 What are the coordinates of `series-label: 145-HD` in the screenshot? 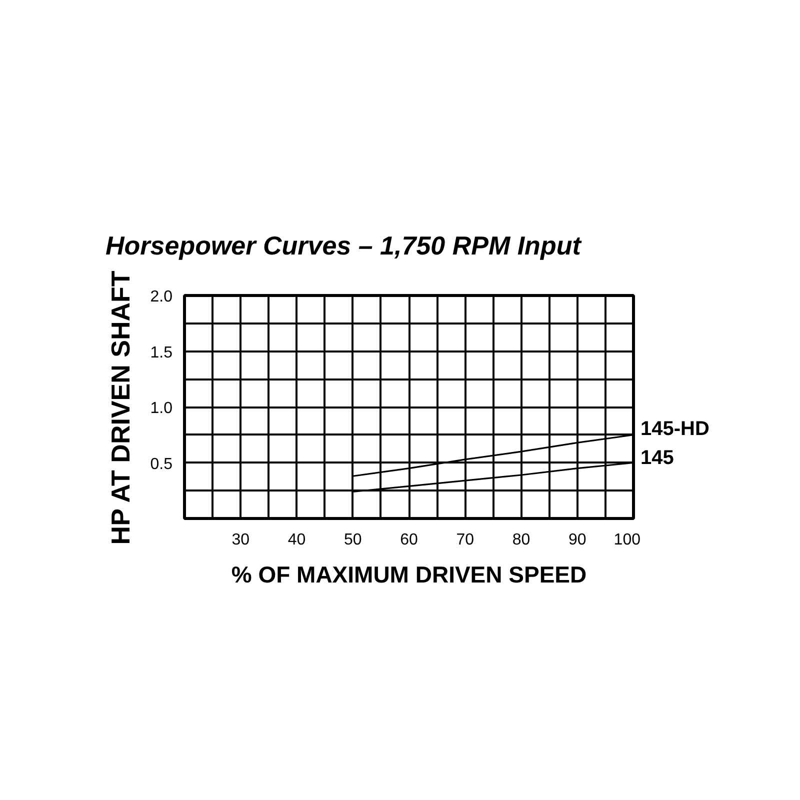 It's located at (675, 429).